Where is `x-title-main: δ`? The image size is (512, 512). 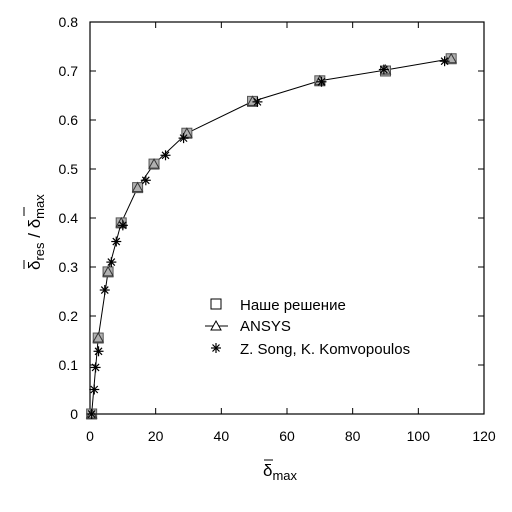 x-title-main: δ is located at coordinates (267, 470).